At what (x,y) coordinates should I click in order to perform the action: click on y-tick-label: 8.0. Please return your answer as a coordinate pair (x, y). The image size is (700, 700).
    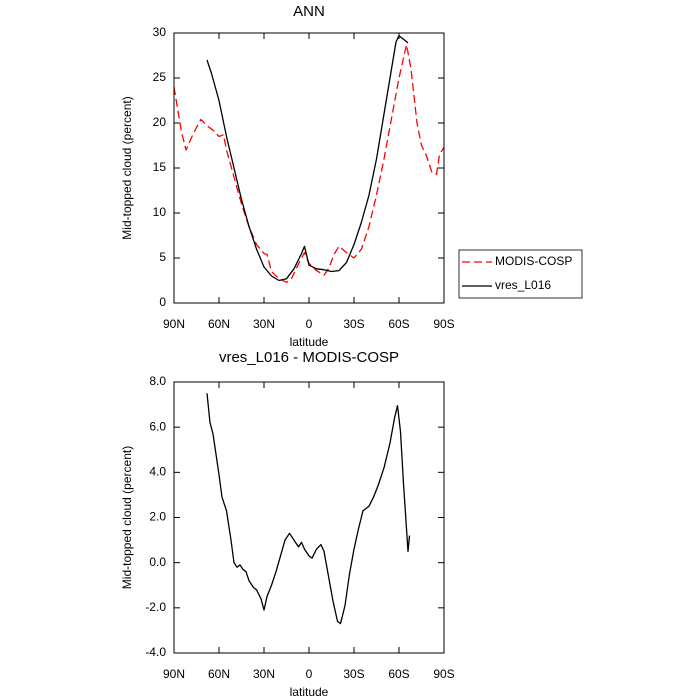
    Looking at the image, I should click on (157, 381).